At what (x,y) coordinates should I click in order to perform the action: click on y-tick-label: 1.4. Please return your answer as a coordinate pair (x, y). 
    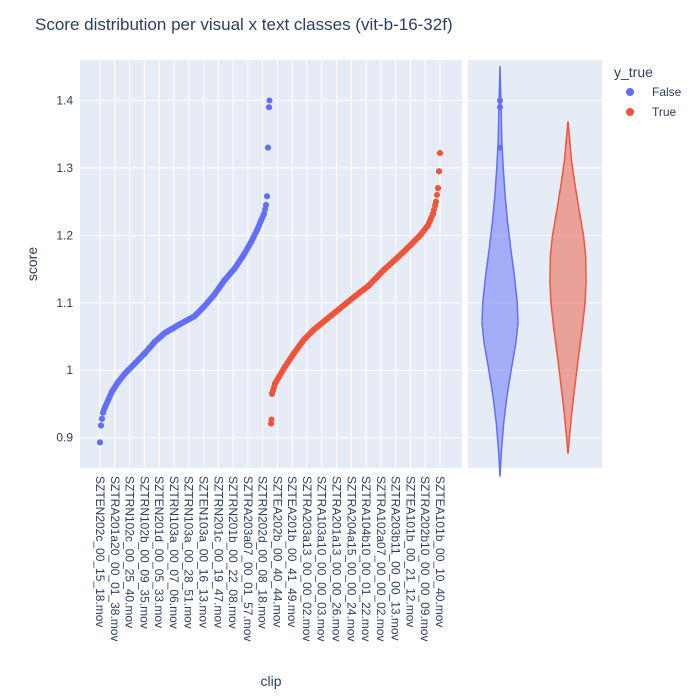
    Looking at the image, I should click on (64, 100).